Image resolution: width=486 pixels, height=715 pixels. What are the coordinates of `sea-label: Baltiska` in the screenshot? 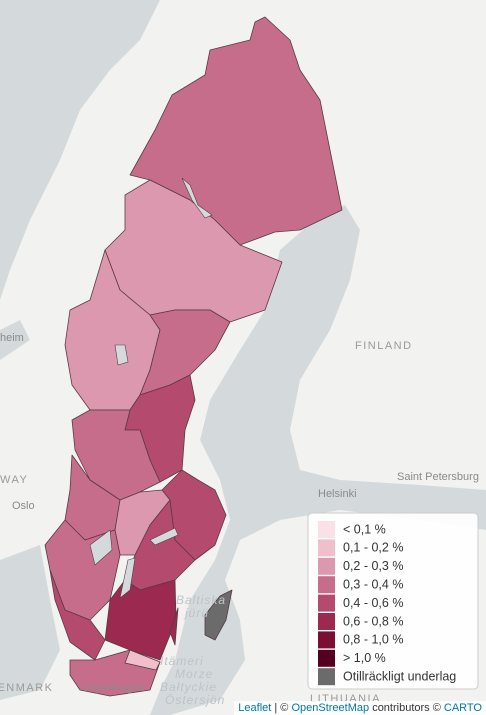 It's located at (201, 600).